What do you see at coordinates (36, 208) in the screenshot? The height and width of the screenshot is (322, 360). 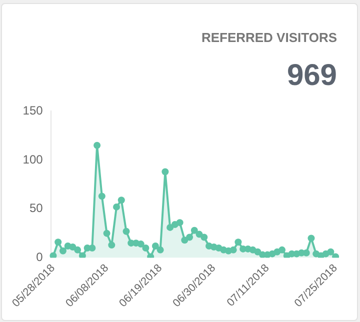 I see `y-tick-label: 50` at bounding box center [36, 208].